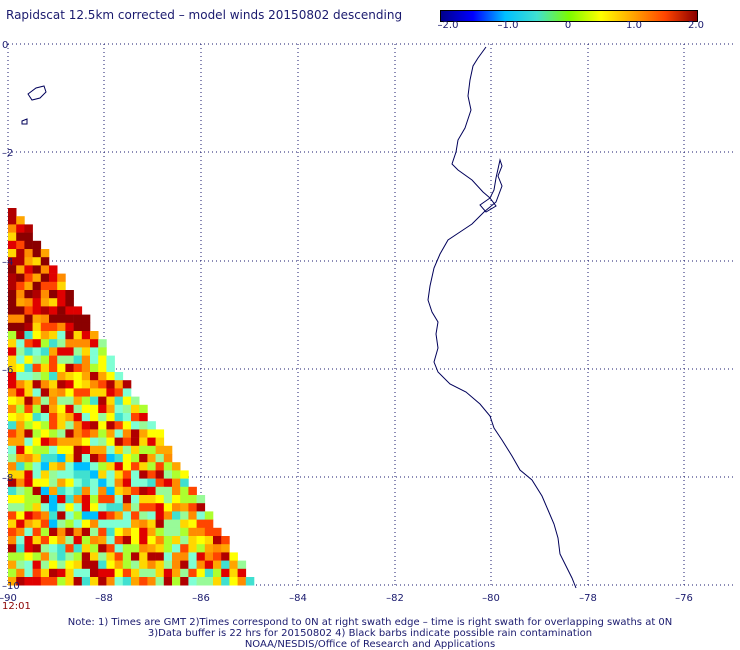 The height and width of the screenshot is (650, 740). I want to click on swath-time-label: 12:01, so click(16, 606).